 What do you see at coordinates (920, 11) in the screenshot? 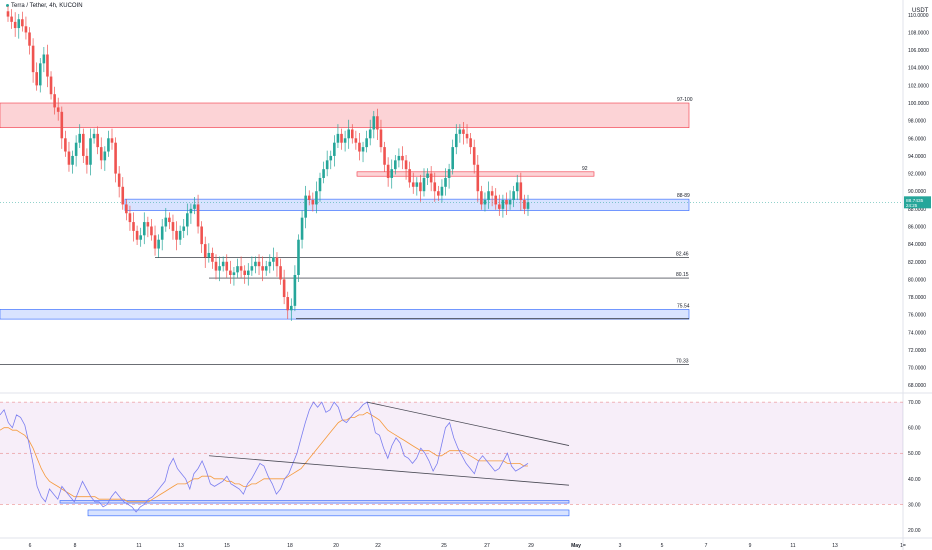
I see `currency-label: USDT` at bounding box center [920, 11].